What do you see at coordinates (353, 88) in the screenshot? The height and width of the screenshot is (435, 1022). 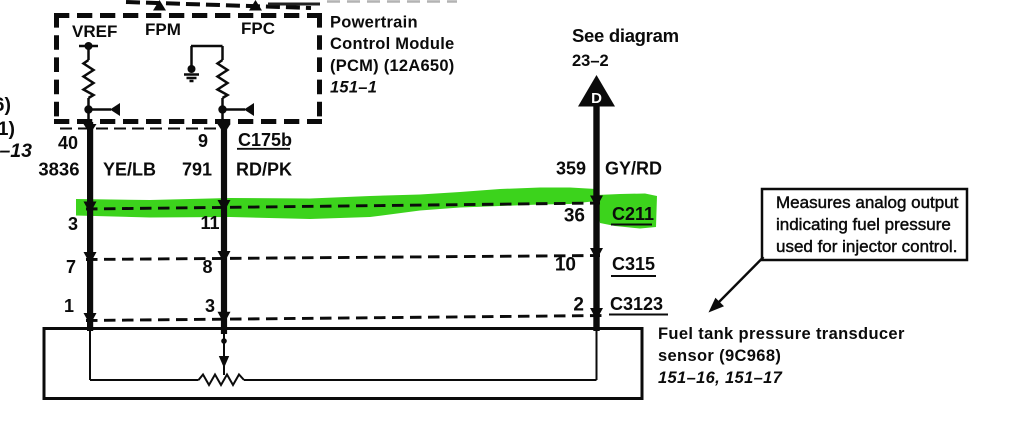 I see `svg-text: 151–1` at bounding box center [353, 88].